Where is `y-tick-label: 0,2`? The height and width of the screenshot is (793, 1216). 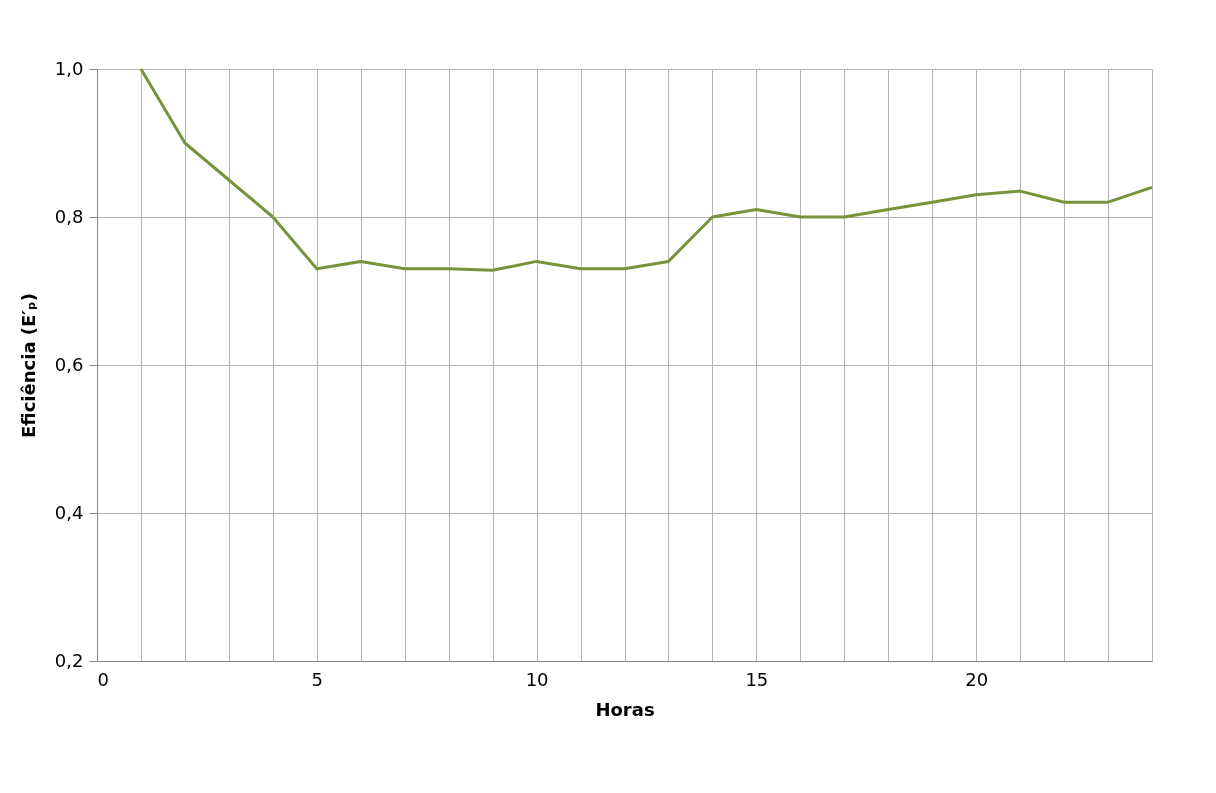
y-tick-label: 0,2 is located at coordinates (69, 660).